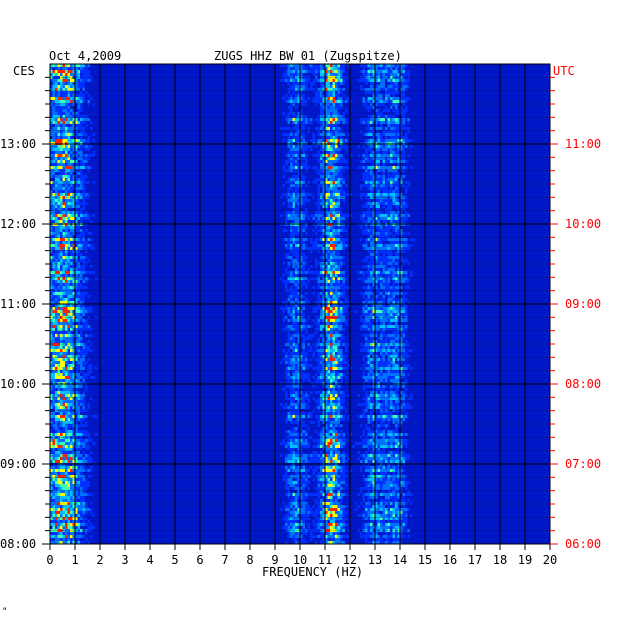 The height and width of the screenshot is (624, 630). Describe the element at coordinates (583, 544) in the screenshot. I see `right-time-tick-label: 06:00` at that location.